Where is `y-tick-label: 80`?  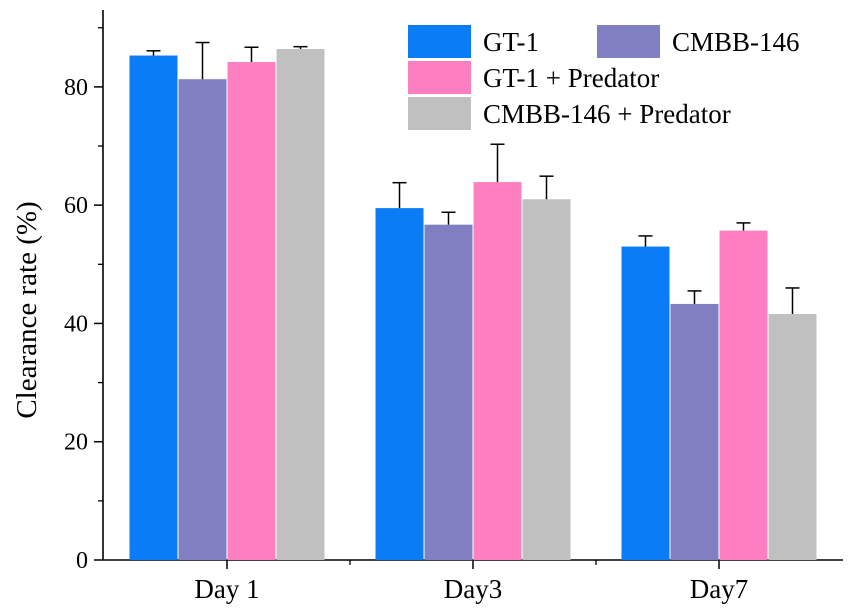 y-tick-label: 80 is located at coordinates (76, 88).